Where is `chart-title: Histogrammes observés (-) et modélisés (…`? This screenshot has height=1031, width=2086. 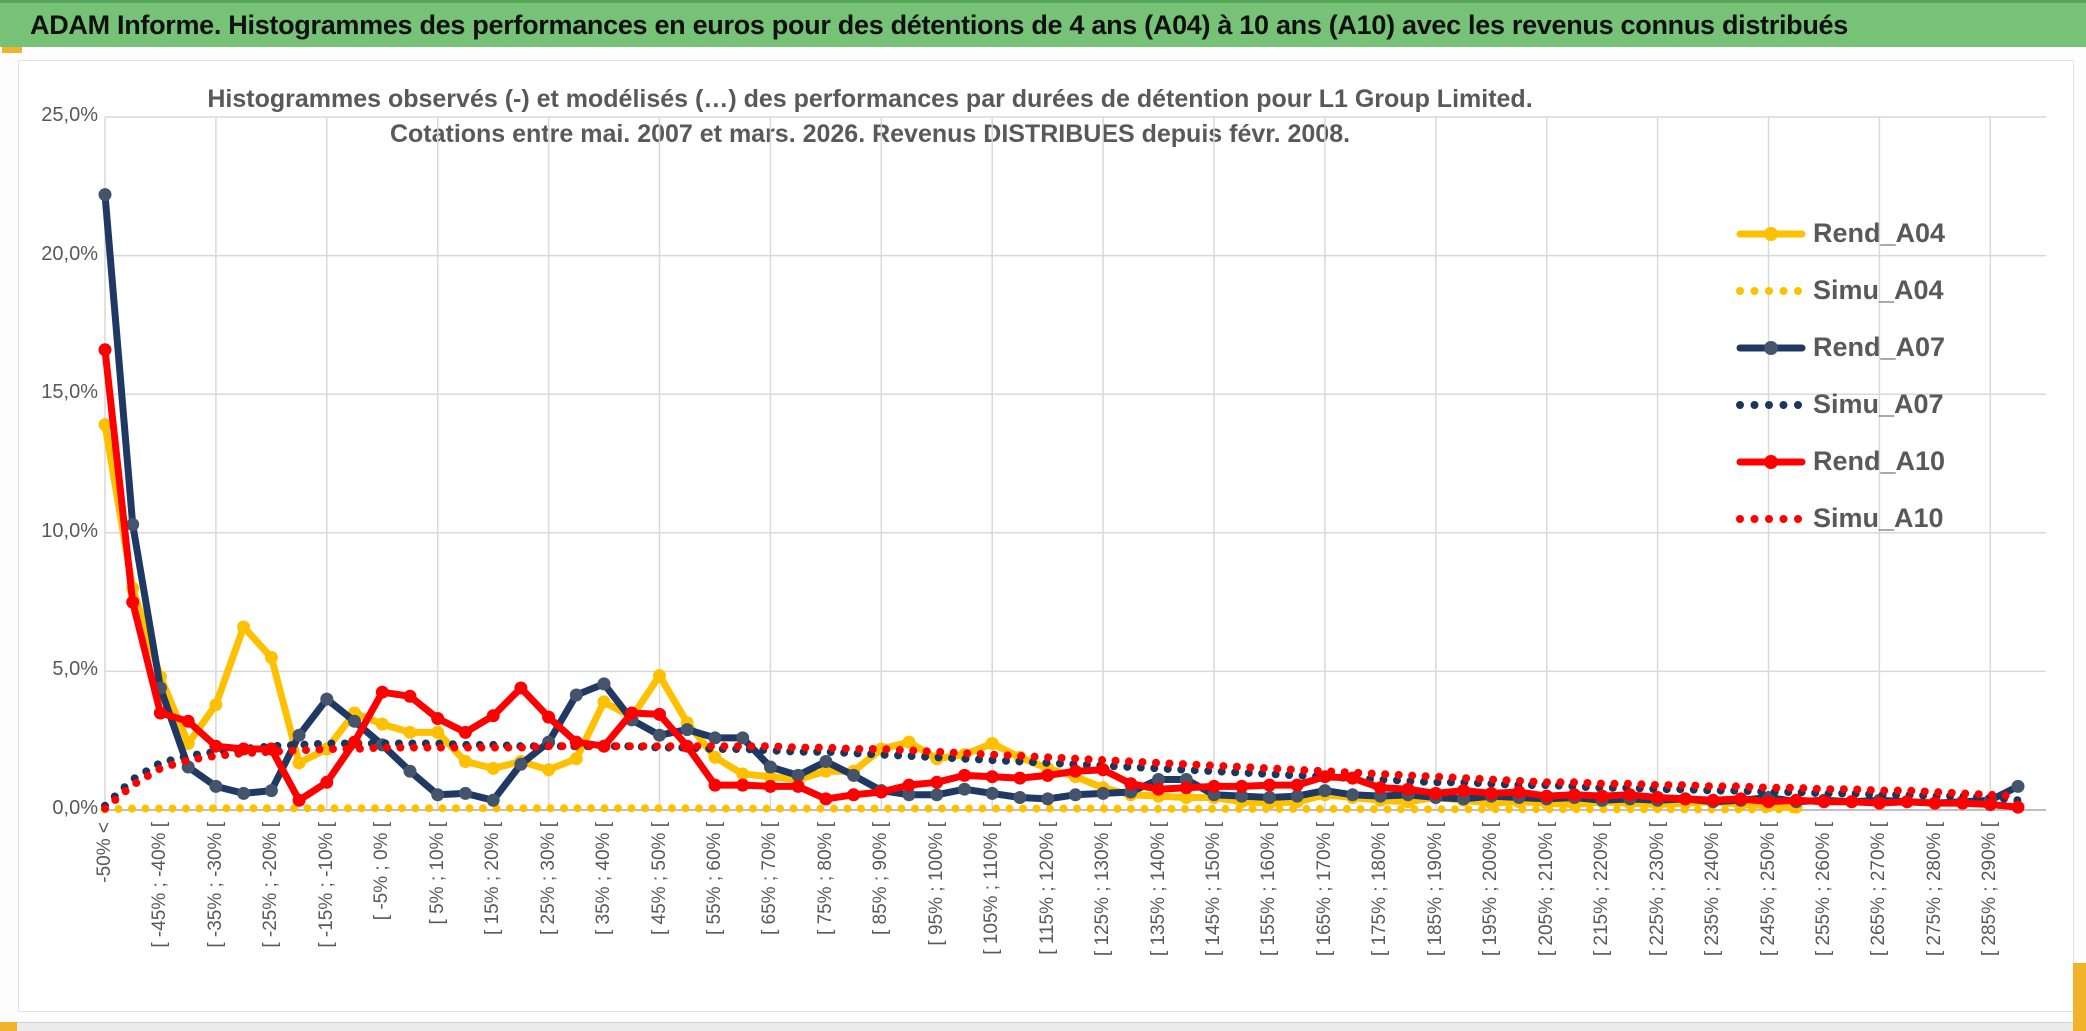 chart-title: Histogrammes observés (-) et modélisés (… is located at coordinates (870, 117).